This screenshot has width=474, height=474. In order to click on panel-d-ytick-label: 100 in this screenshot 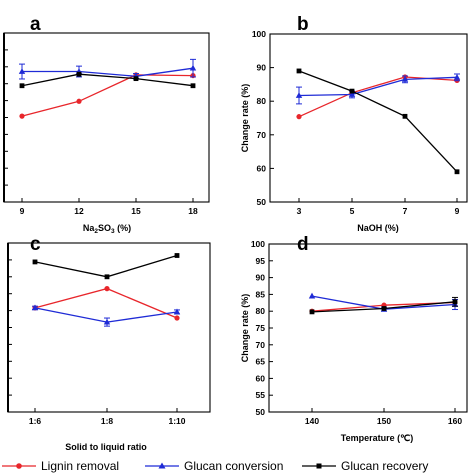, I will do `click(258, 244)`.